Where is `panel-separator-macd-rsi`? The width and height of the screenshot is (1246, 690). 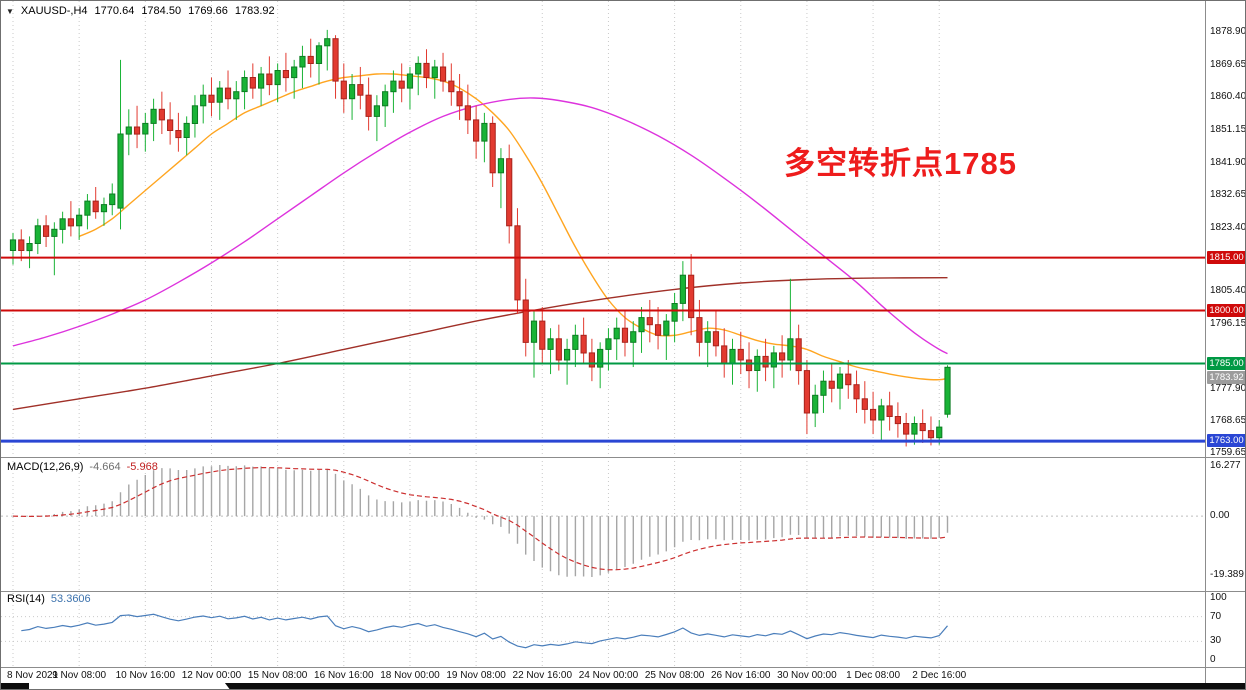
panel-separator-macd-rsi is located at coordinates (623, 591).